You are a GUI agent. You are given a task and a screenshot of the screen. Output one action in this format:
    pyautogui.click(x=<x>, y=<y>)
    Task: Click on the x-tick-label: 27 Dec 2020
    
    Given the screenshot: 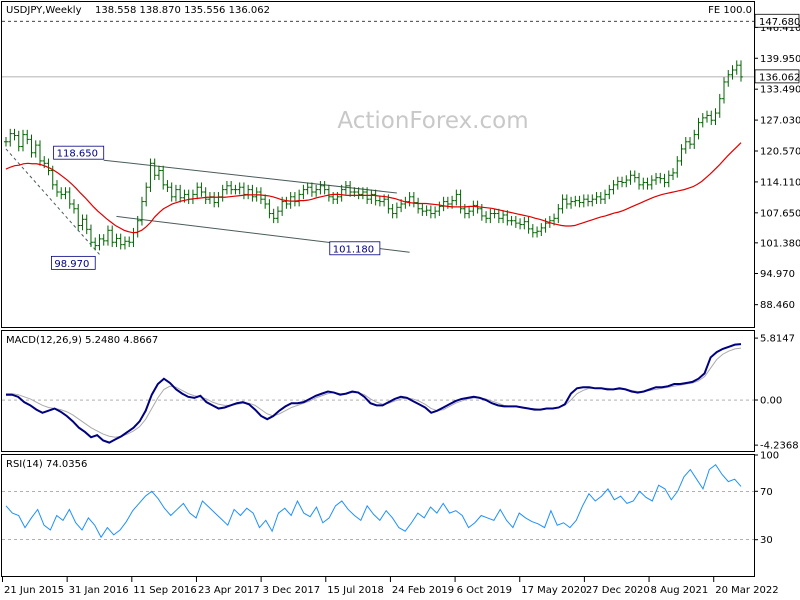 What is the action you would take?
    pyautogui.click(x=618, y=590)
    